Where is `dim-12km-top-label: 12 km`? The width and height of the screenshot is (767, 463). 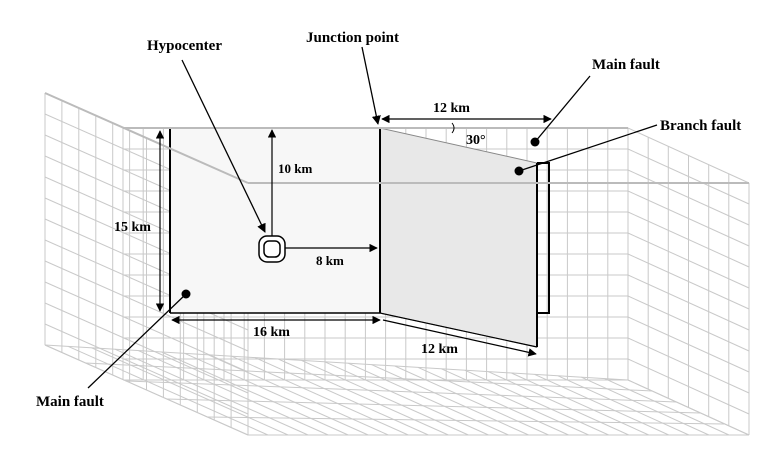
dim-12km-top-label: 12 km is located at coordinates (451, 108).